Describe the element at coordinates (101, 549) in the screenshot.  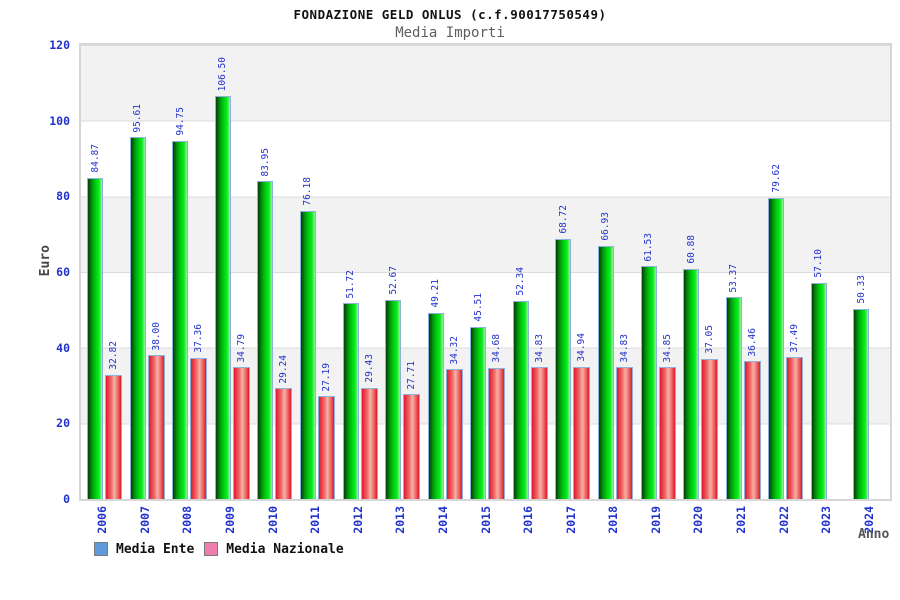
I see `legend-swatch-media-ente-icon` at that location.